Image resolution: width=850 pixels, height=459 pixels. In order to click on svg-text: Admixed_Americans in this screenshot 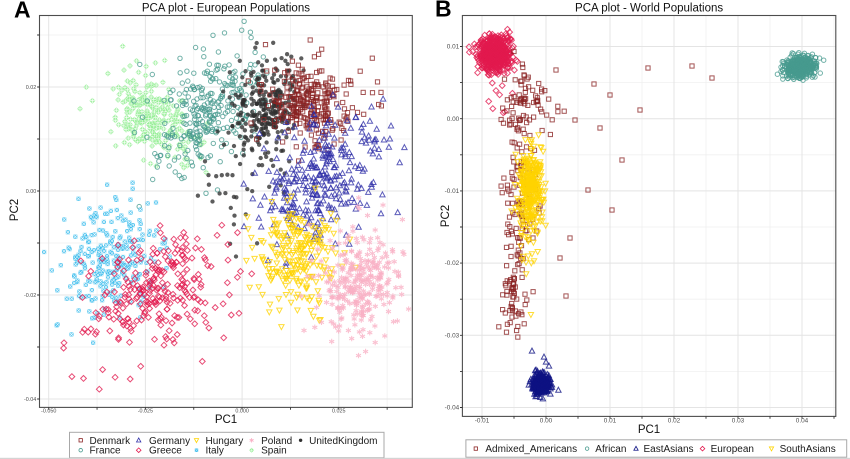, I will do `click(531, 449)`.